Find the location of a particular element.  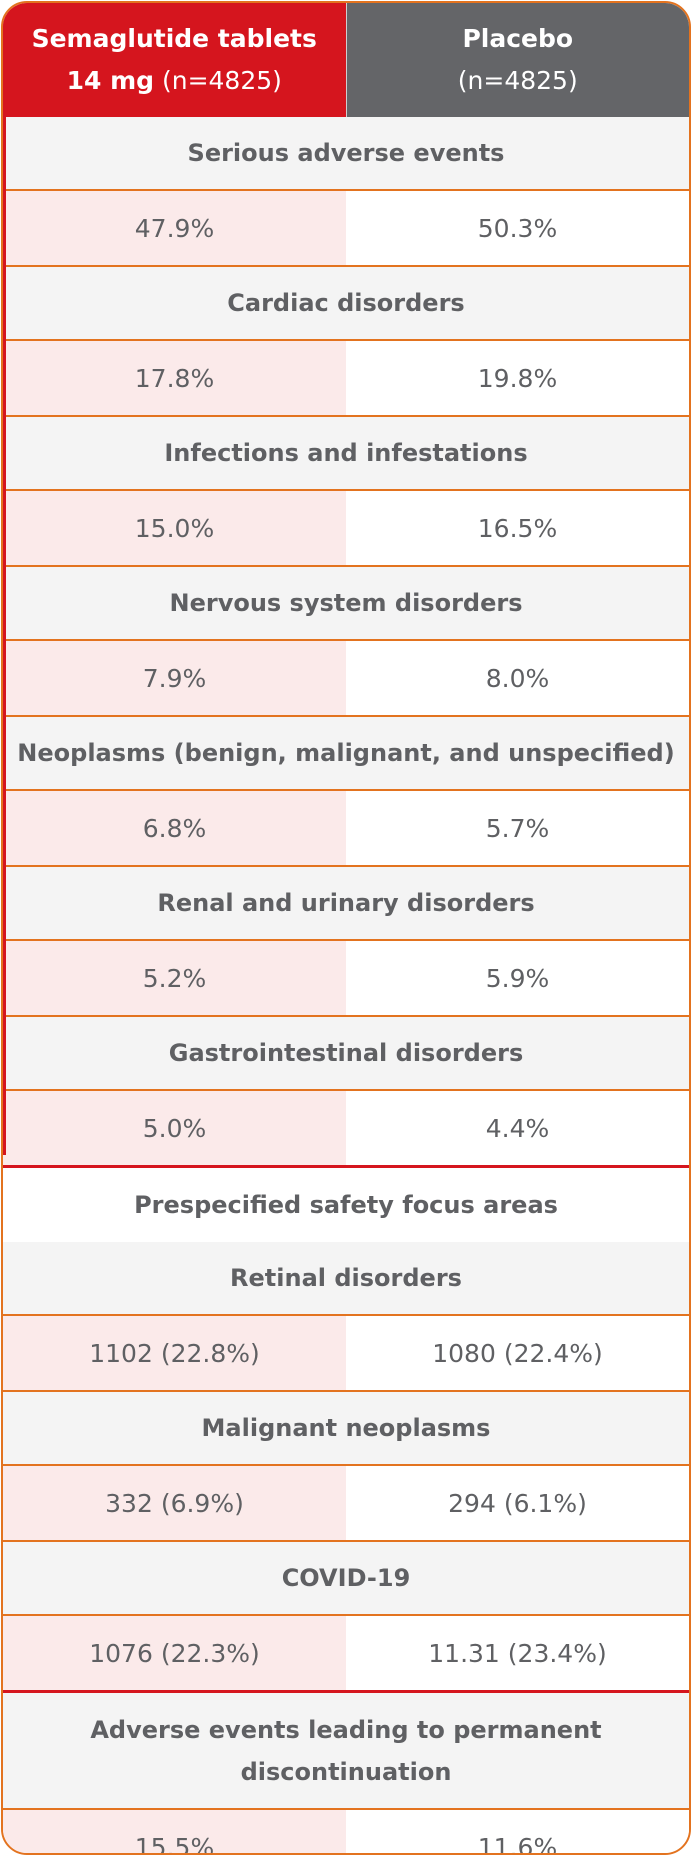

values-row: 332 (6.9%) 294 (6.1%) is located at coordinates (346, 1504).